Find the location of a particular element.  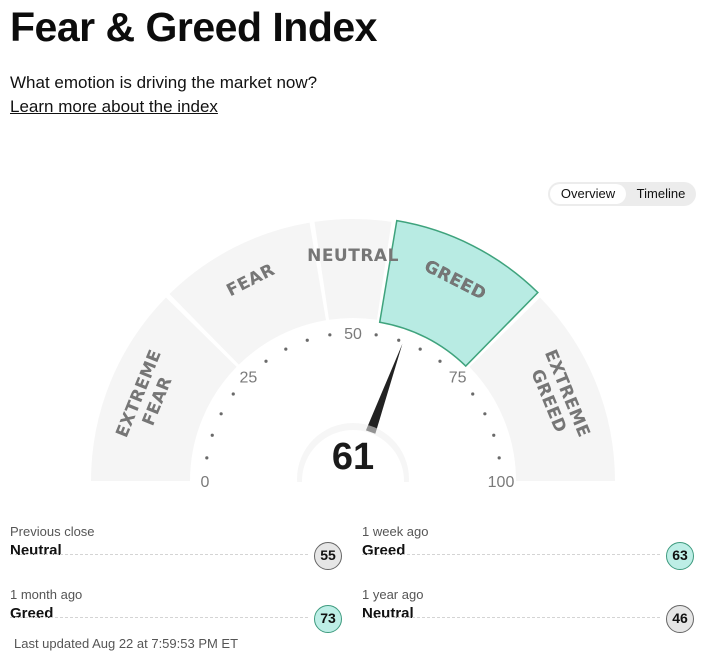

stat-value-badge: 63 is located at coordinates (680, 556).